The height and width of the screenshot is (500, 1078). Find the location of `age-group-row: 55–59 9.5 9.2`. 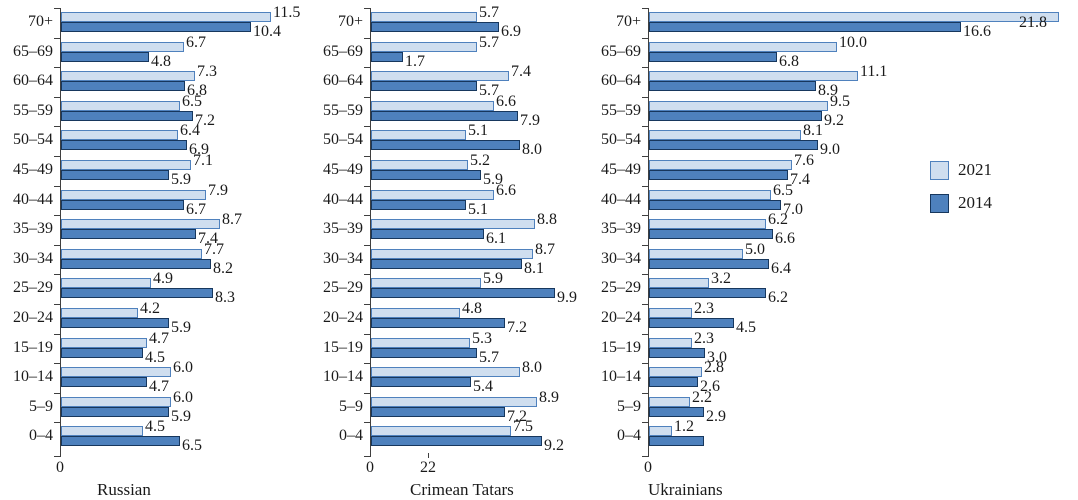

age-group-row: 55–59 9.5 9.2 is located at coordinates (834, 111).